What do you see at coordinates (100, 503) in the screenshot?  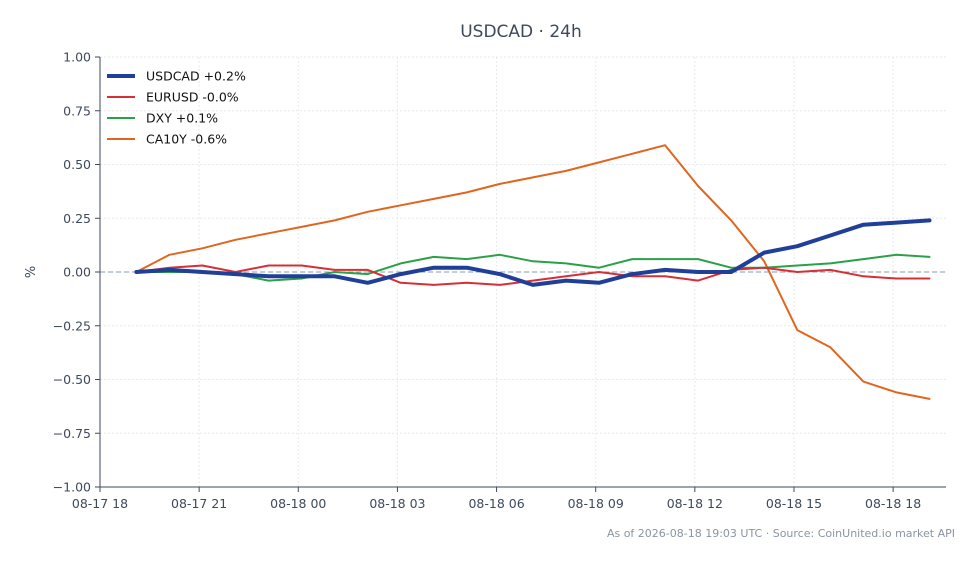 I see `x-tick-label: 08-17 18` at bounding box center [100, 503].